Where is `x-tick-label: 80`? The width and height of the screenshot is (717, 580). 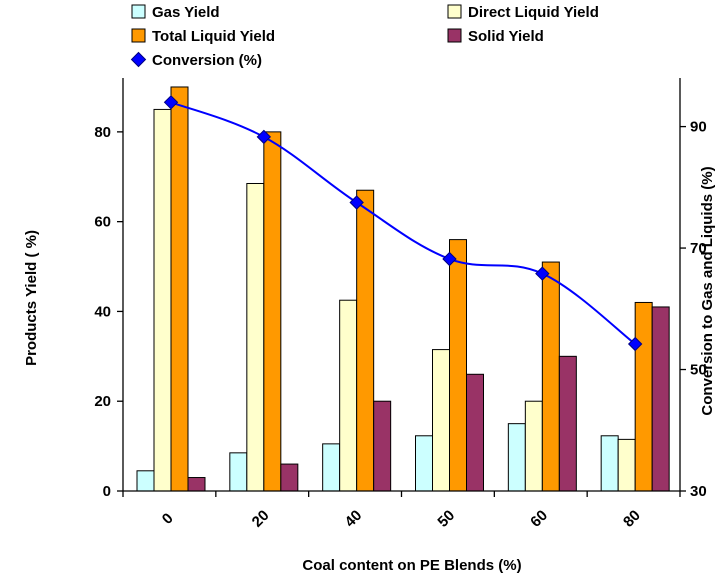 x-tick-label: 80 is located at coordinates (632, 519).